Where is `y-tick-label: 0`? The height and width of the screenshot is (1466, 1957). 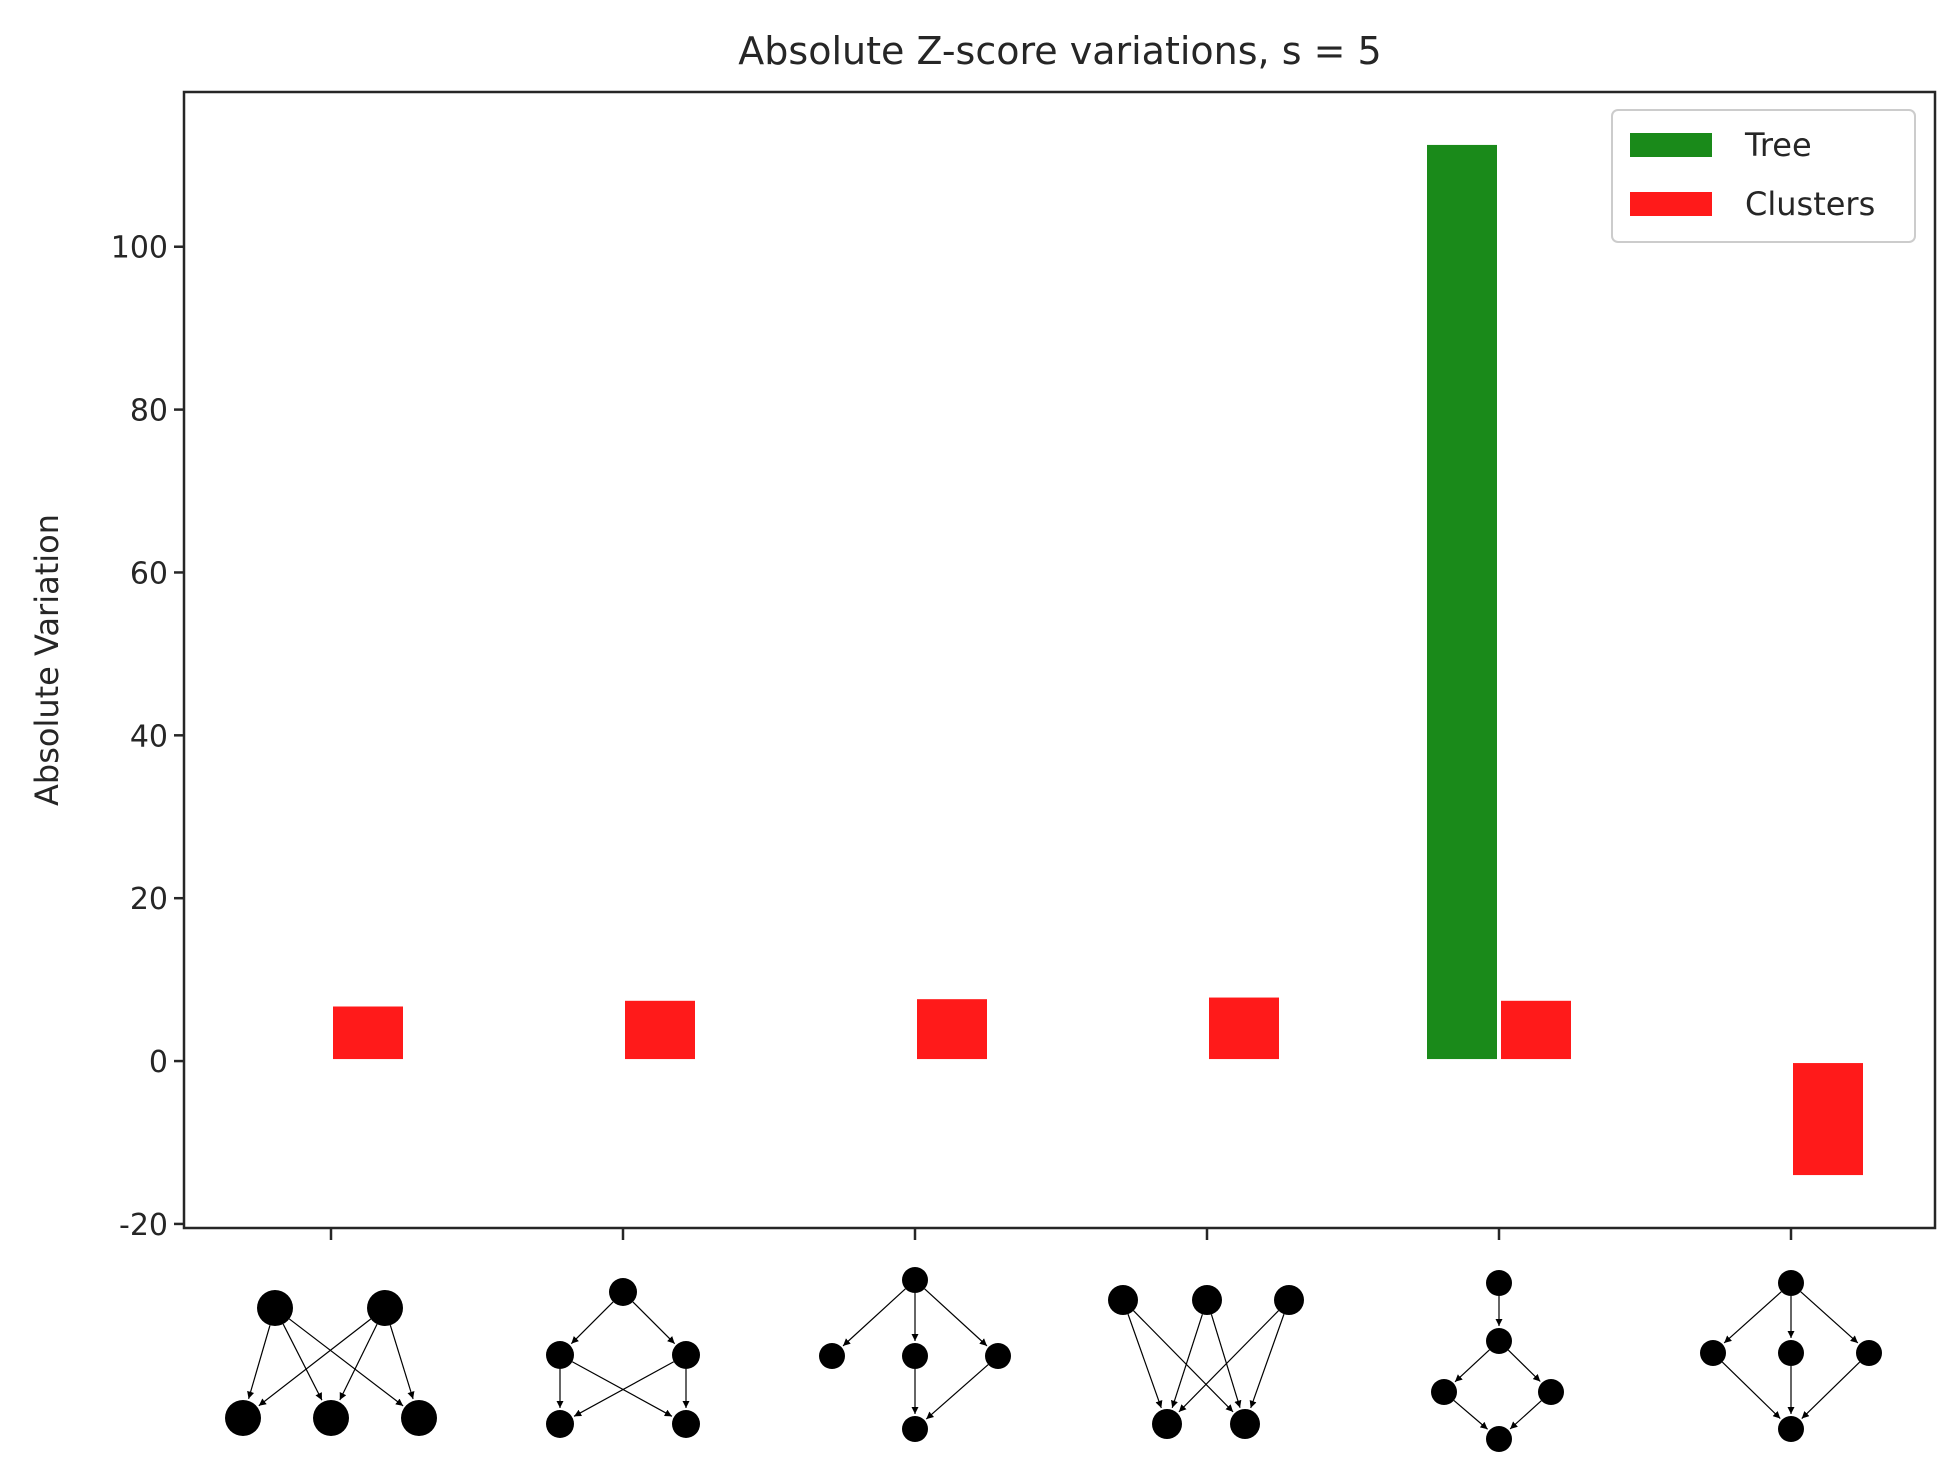 y-tick-label: 0 is located at coordinates (158, 1062).